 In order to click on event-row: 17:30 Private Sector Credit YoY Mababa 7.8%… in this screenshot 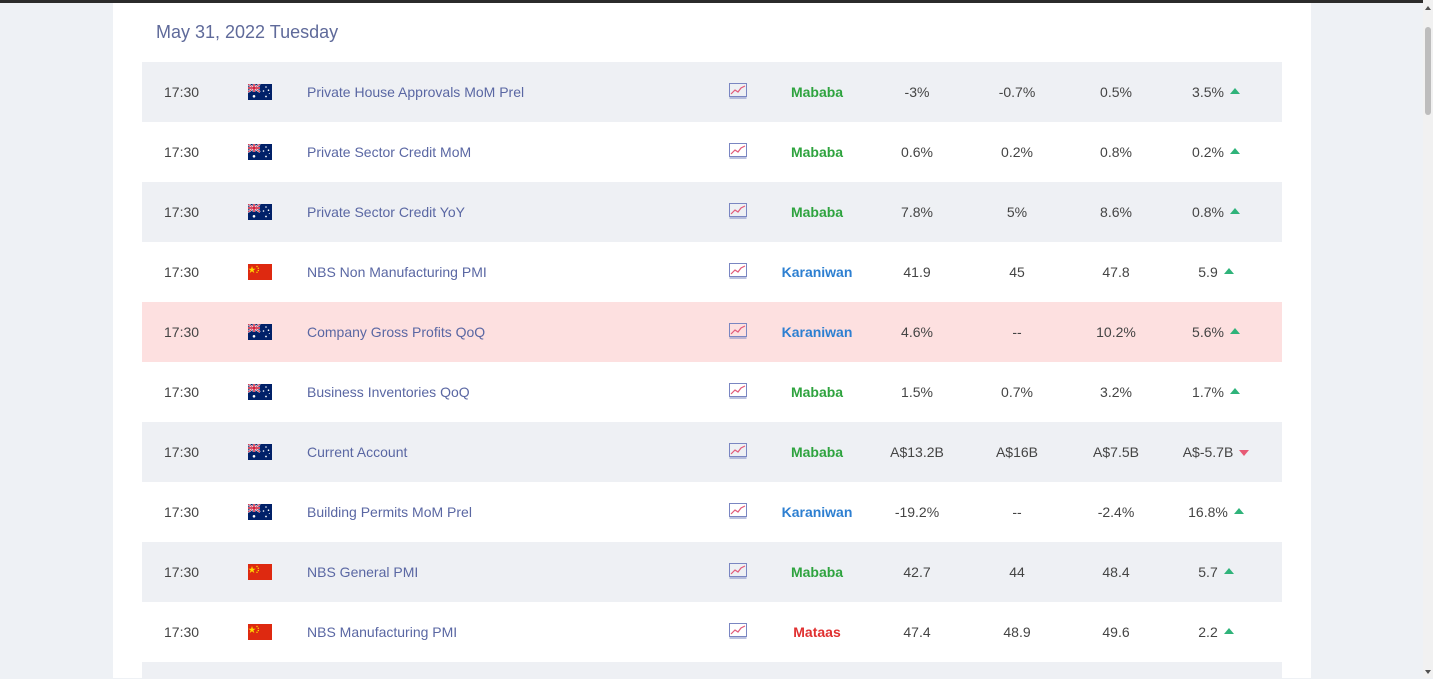, I will do `click(712, 212)`.